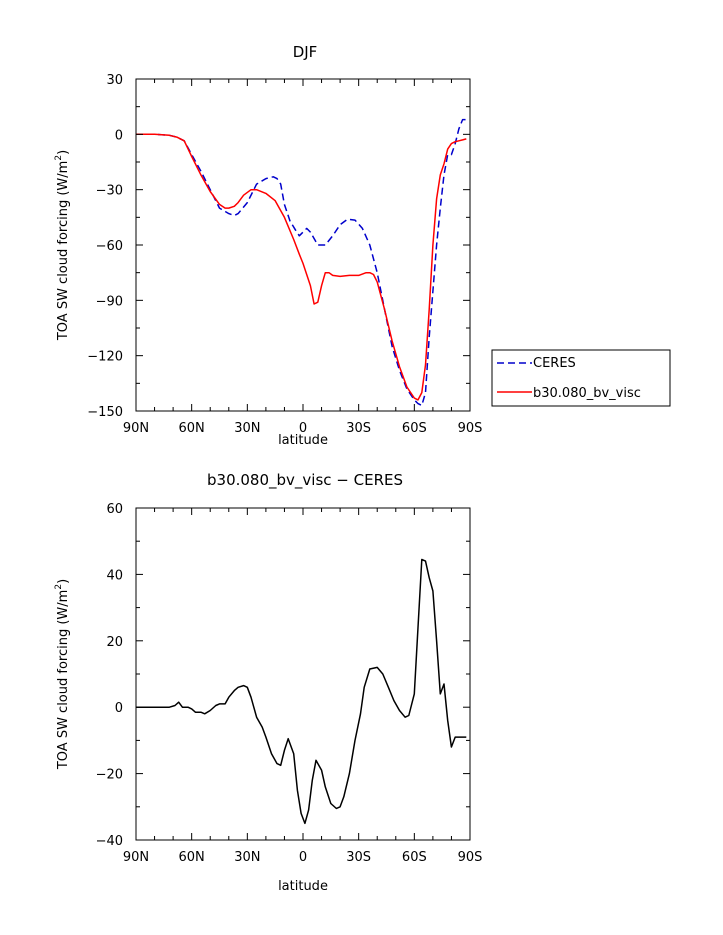  Describe the element at coordinates (301, 267) in the screenshot. I see `top-series-line-b30-080-bv-visc` at that location.